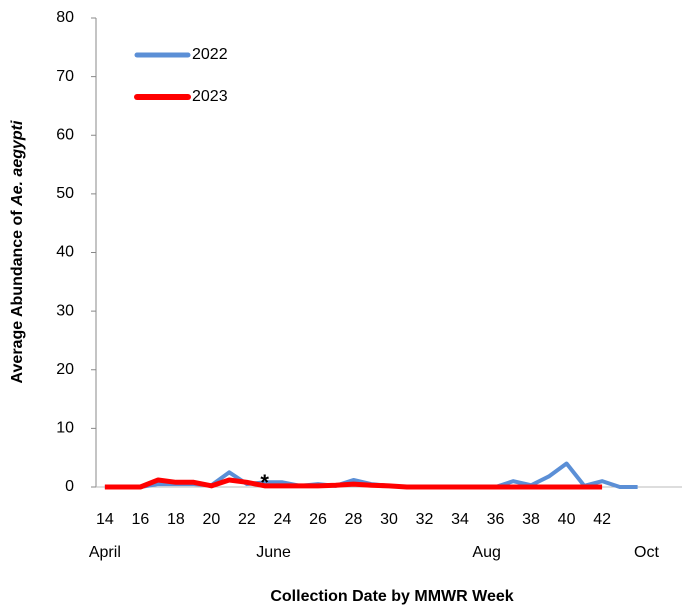  I want to click on y-tick-label: 20, so click(65, 369).